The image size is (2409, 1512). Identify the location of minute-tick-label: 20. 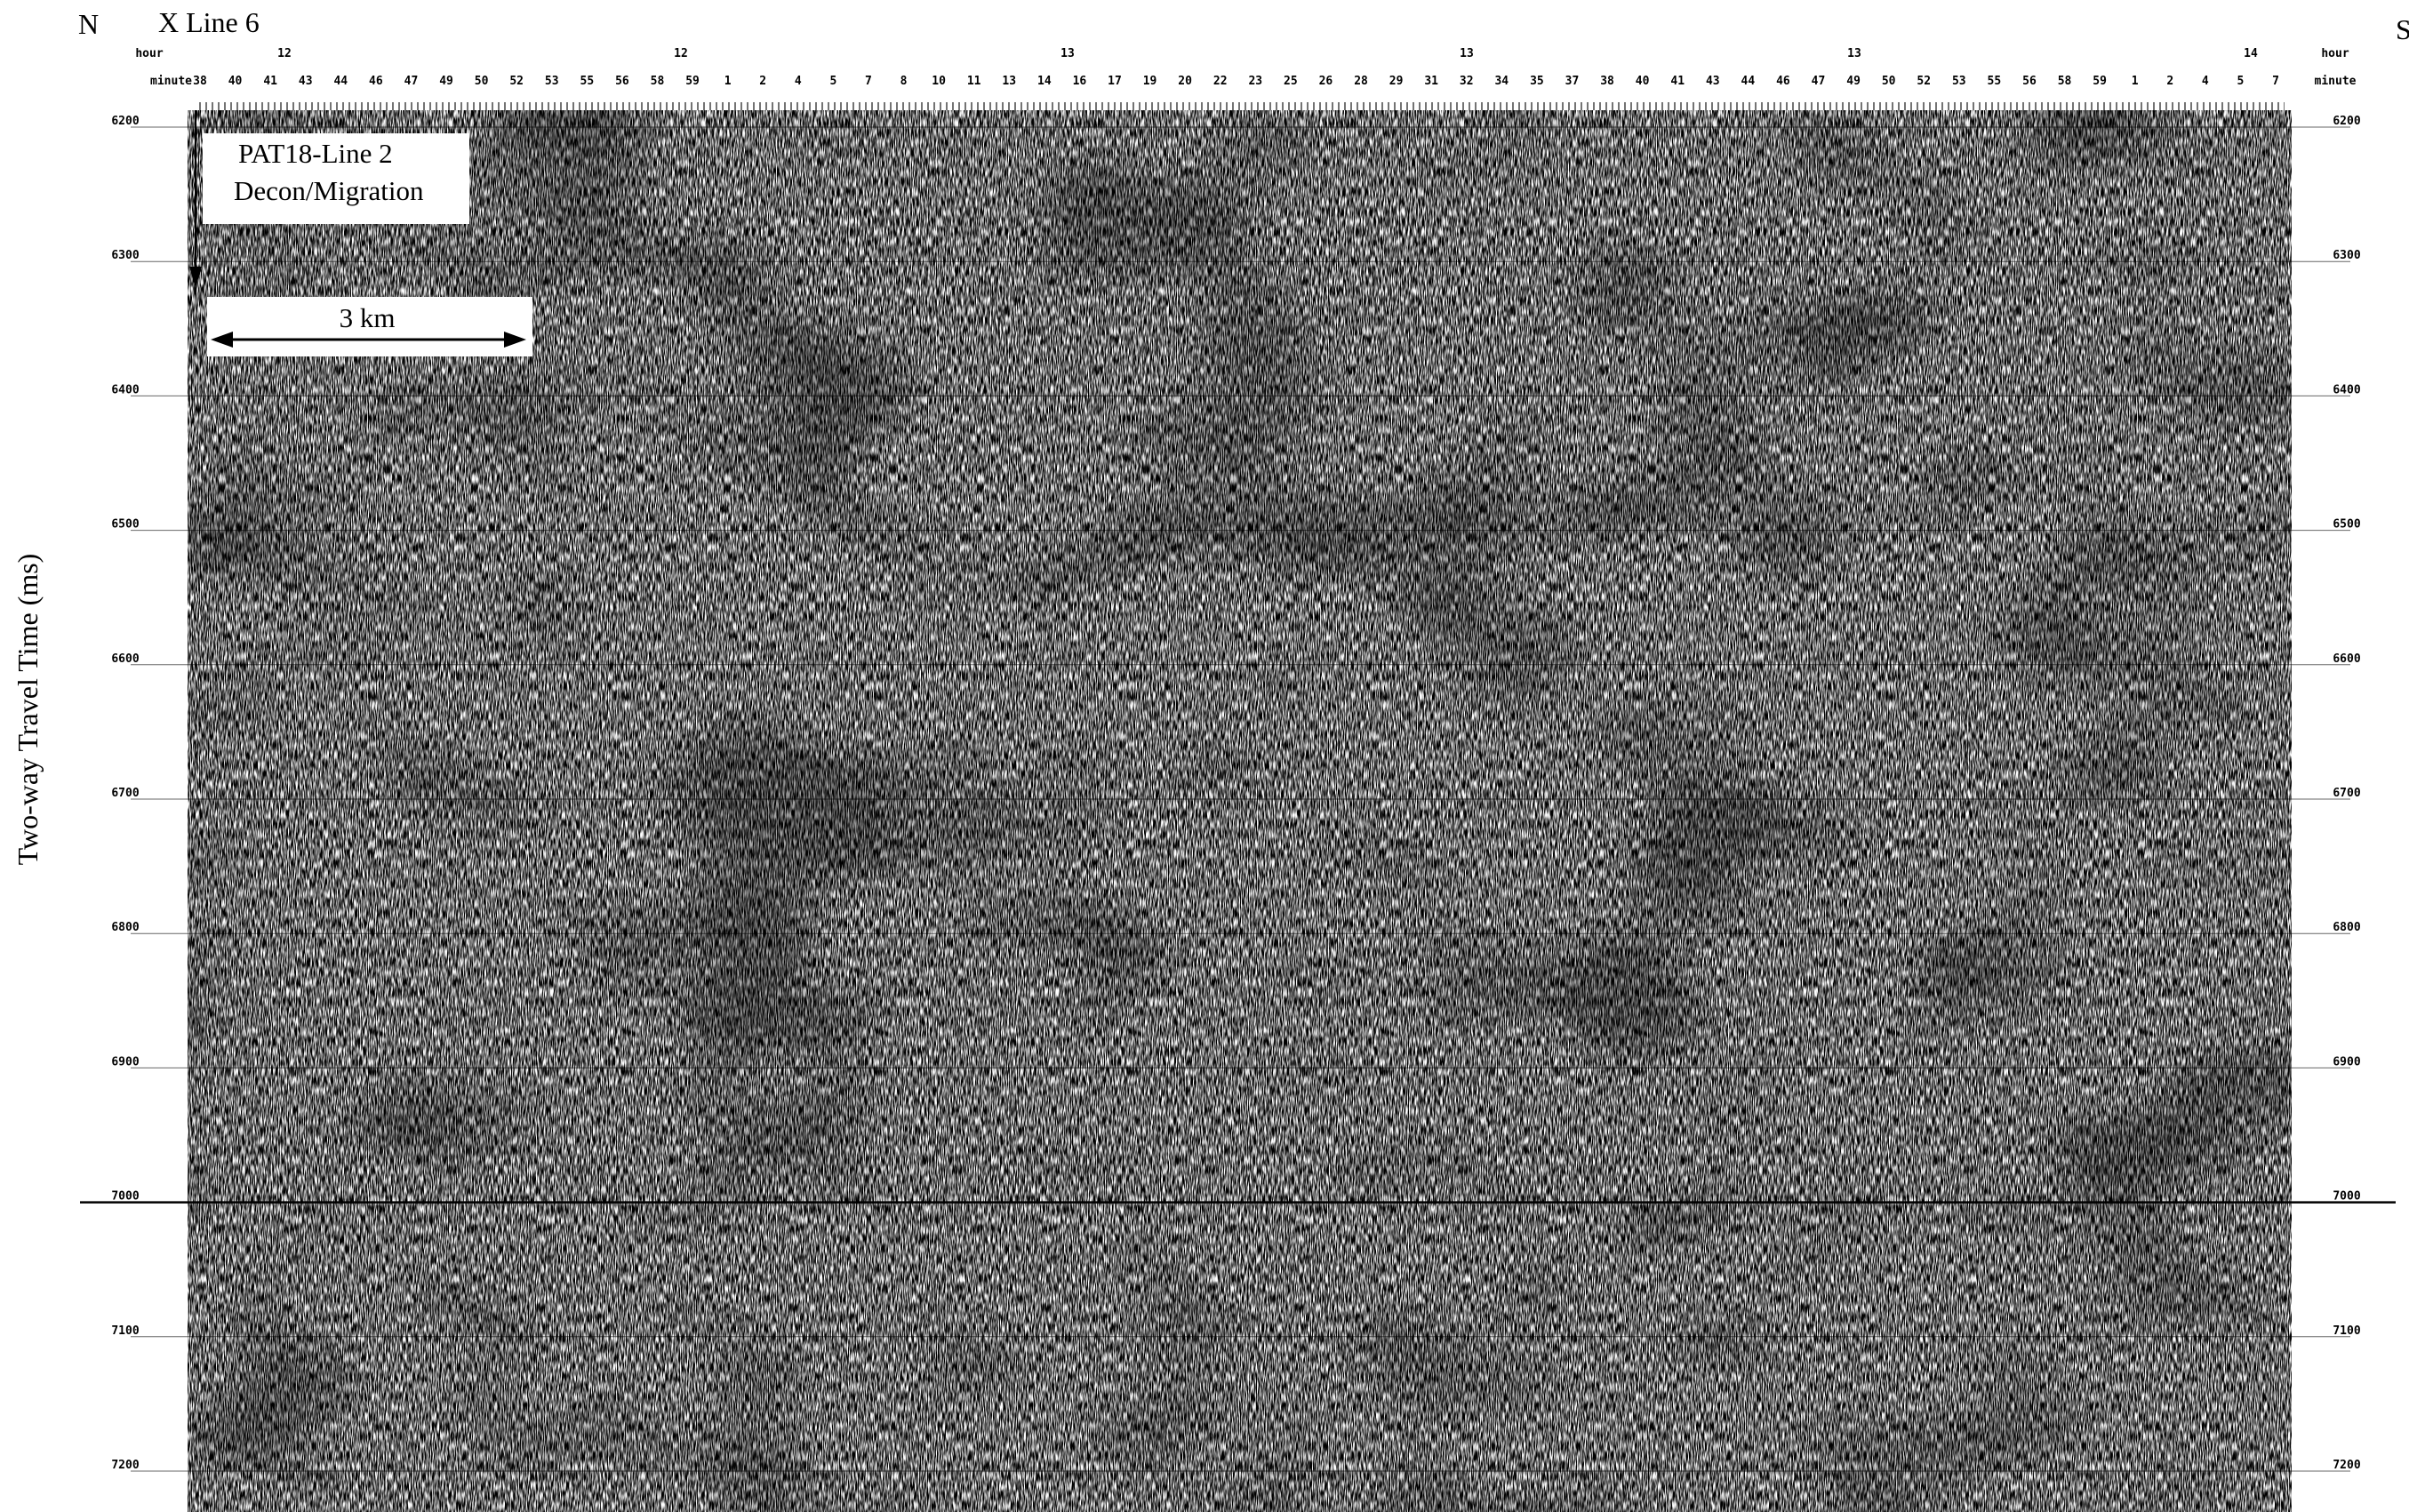
(1185, 81).